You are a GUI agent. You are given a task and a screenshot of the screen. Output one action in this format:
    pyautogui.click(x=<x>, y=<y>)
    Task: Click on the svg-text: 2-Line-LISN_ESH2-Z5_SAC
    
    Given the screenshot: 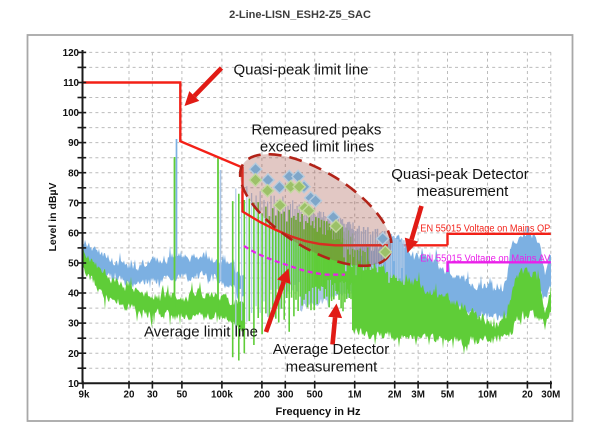 What is the action you would take?
    pyautogui.click(x=300, y=15)
    